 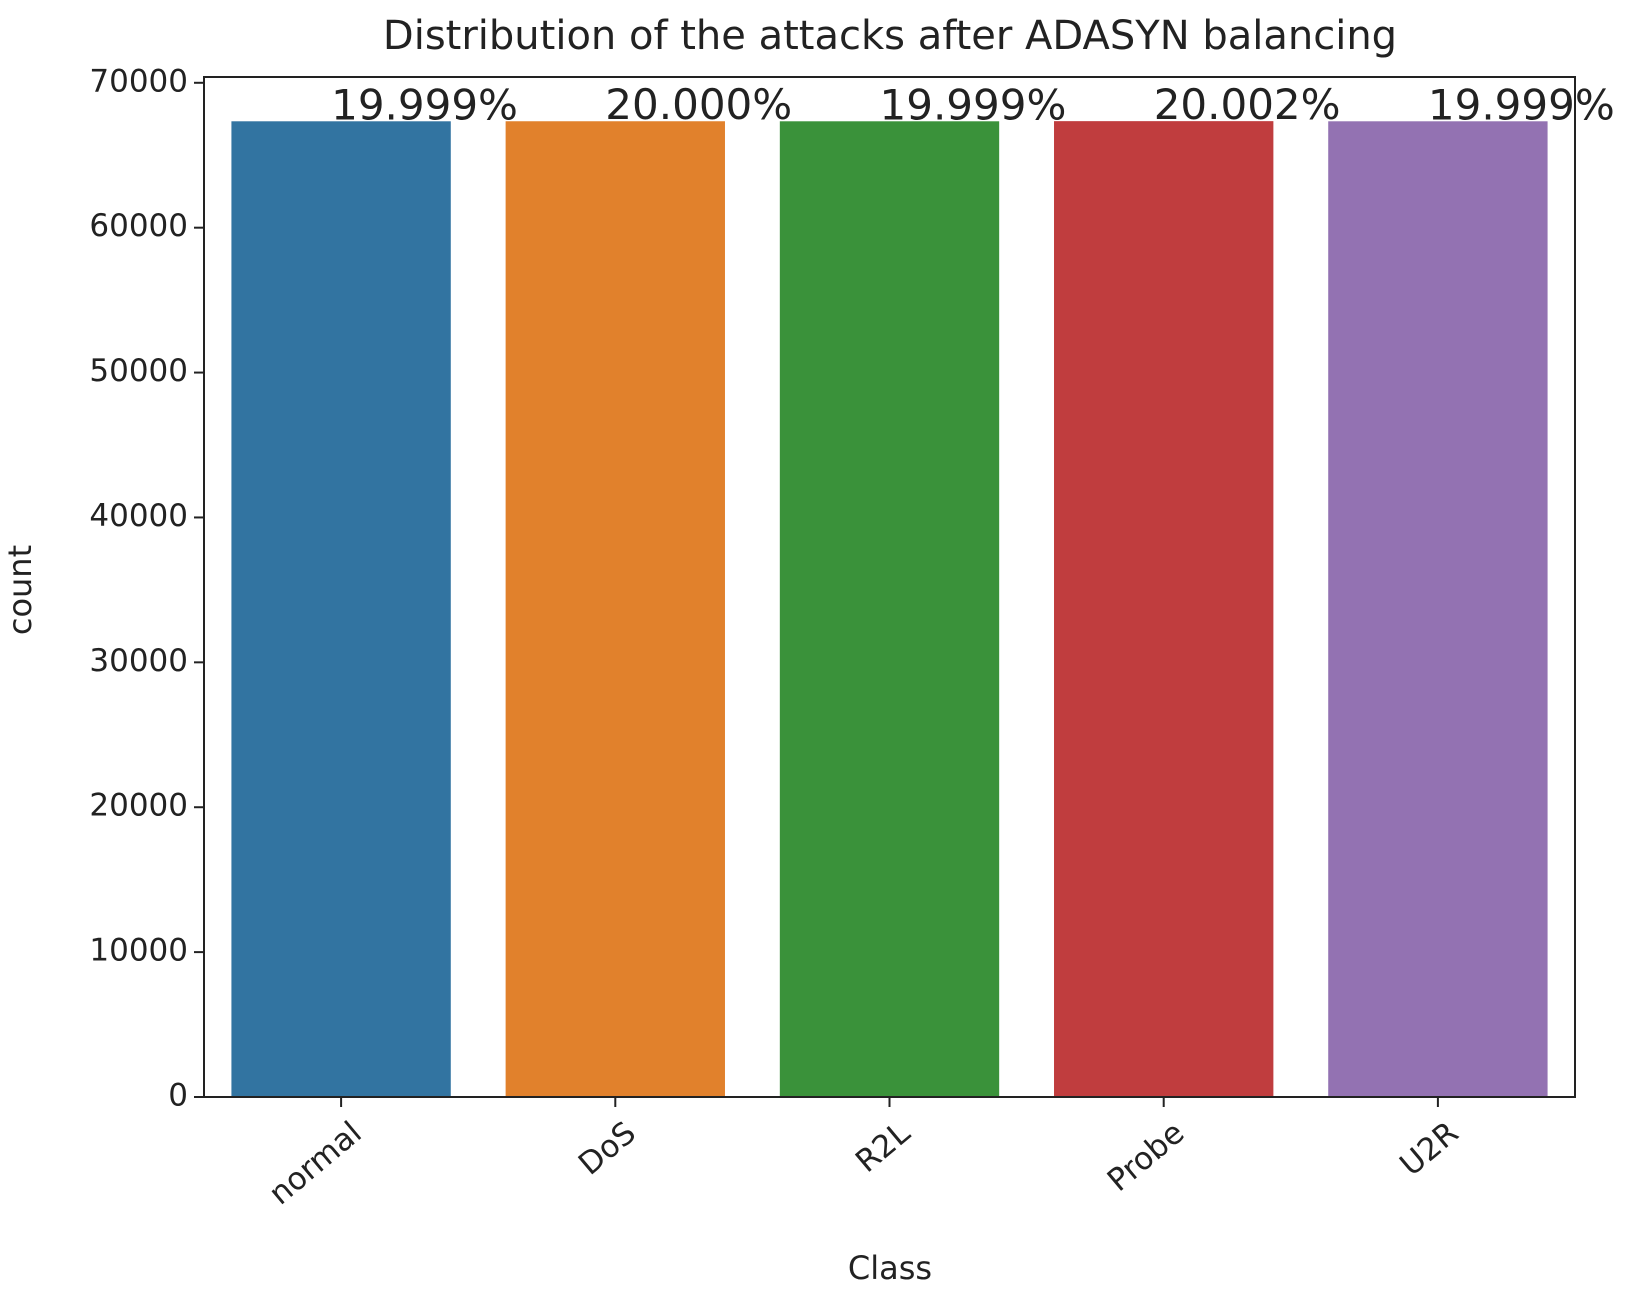 What do you see at coordinates (138, 951) in the screenshot?
I see `y-tick-label: 10000` at bounding box center [138, 951].